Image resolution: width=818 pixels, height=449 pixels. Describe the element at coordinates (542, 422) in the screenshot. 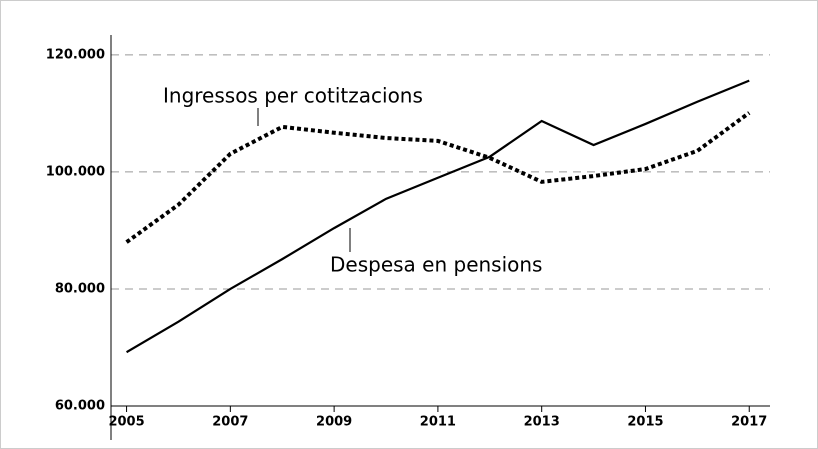

I see `x-tick-label: 2013` at that location.